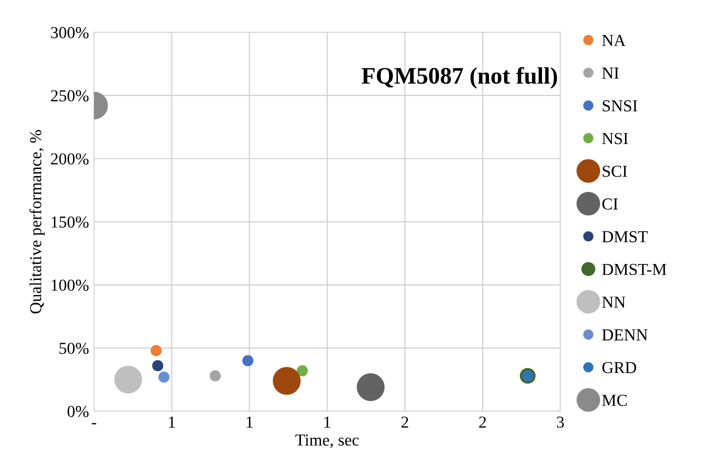 This screenshot has height=462, width=712. Describe the element at coordinates (459, 77) in the screenshot. I see `text: FQM5087 (not full)` at that location.